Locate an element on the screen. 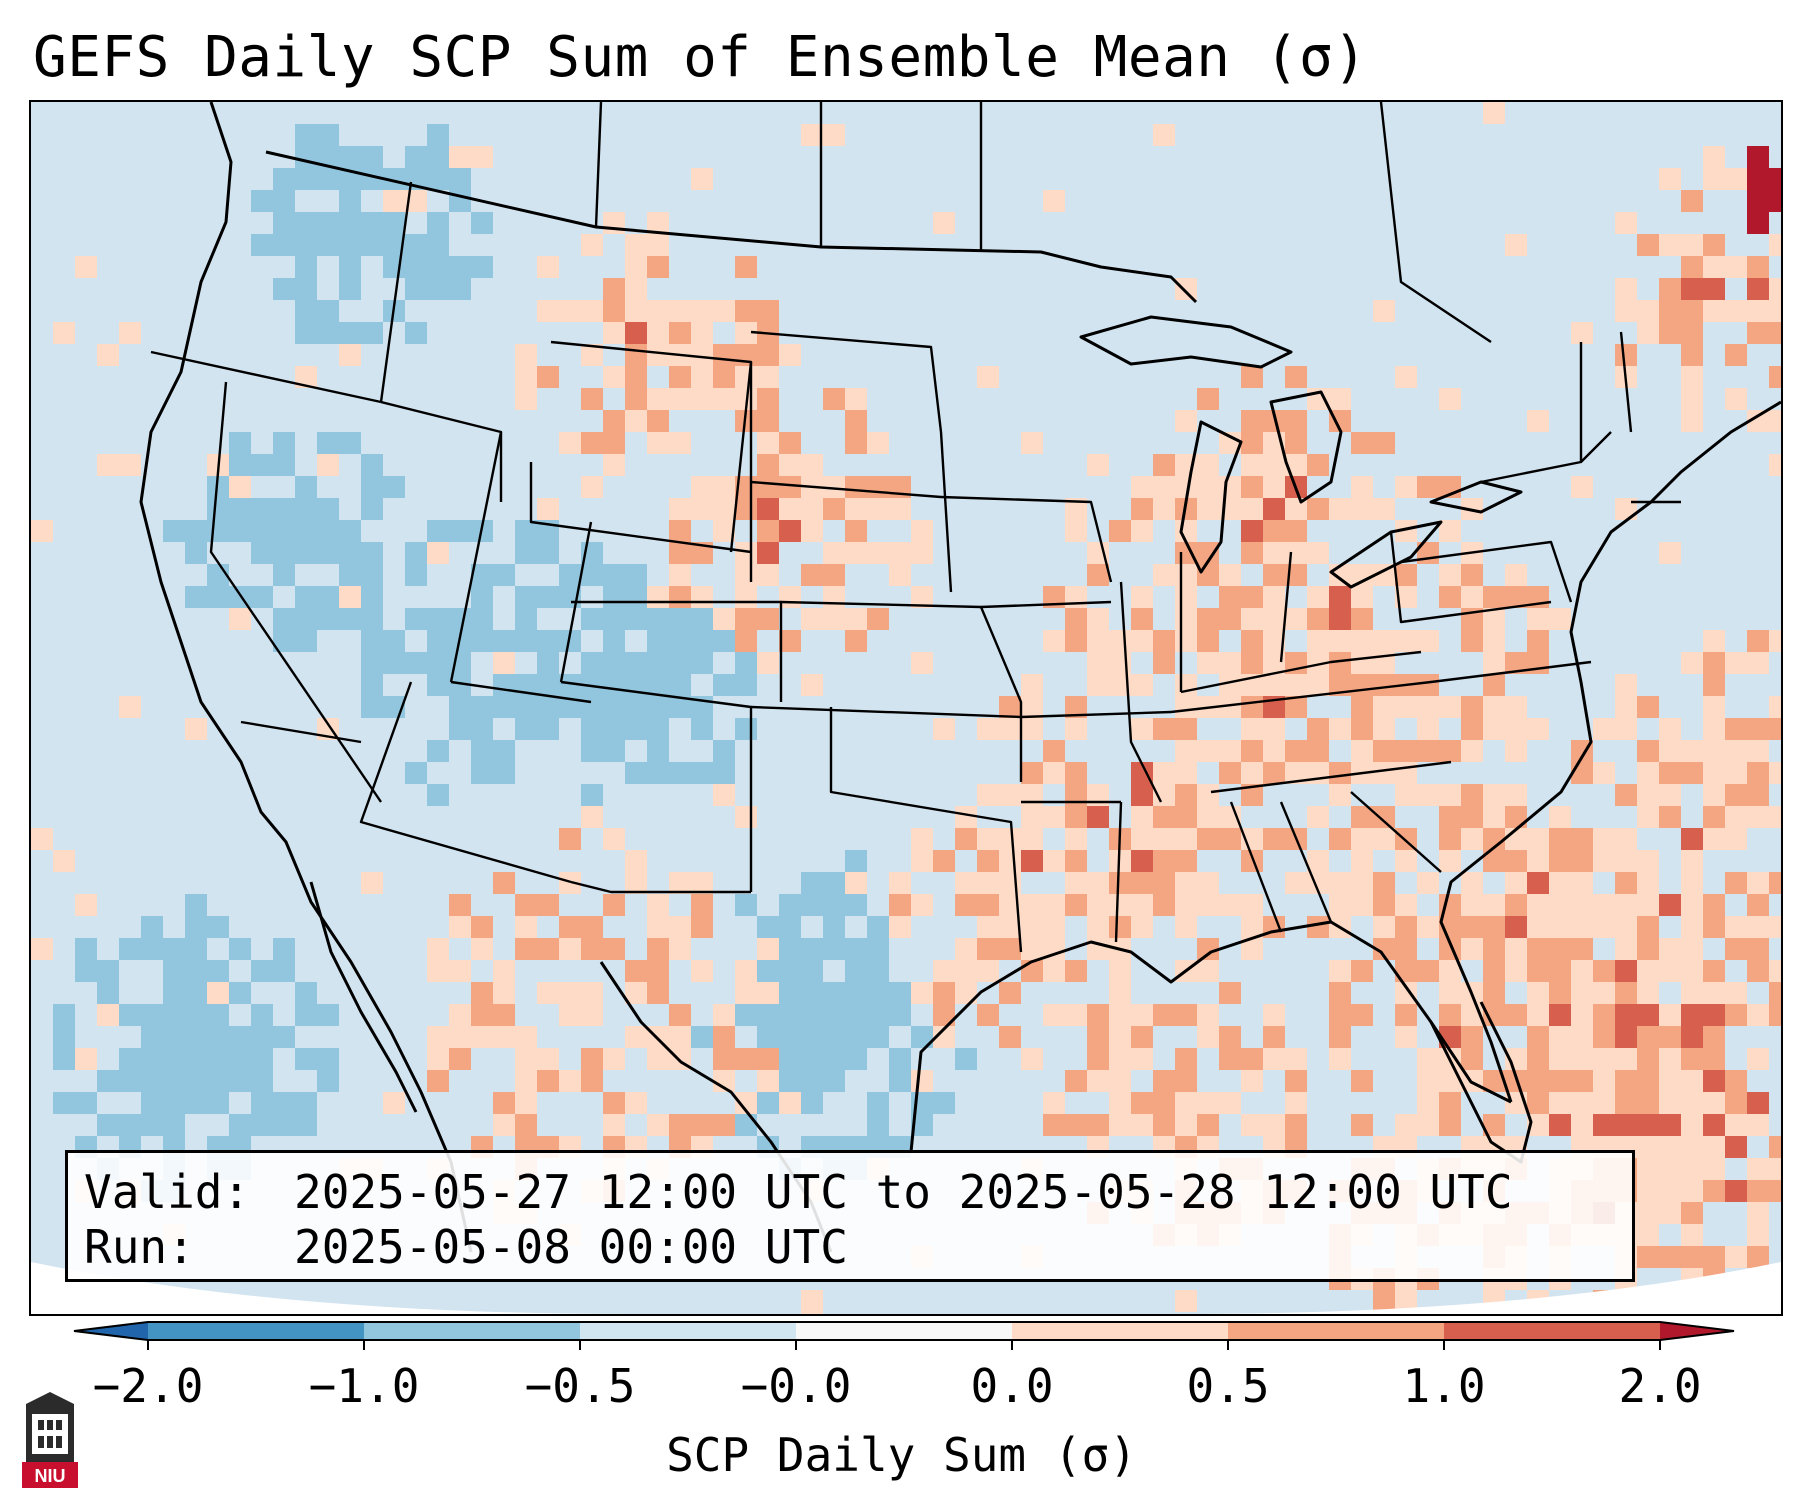 This screenshot has width=1803, height=1506. niu-logo-icon: NIU is located at coordinates (50, 1440).